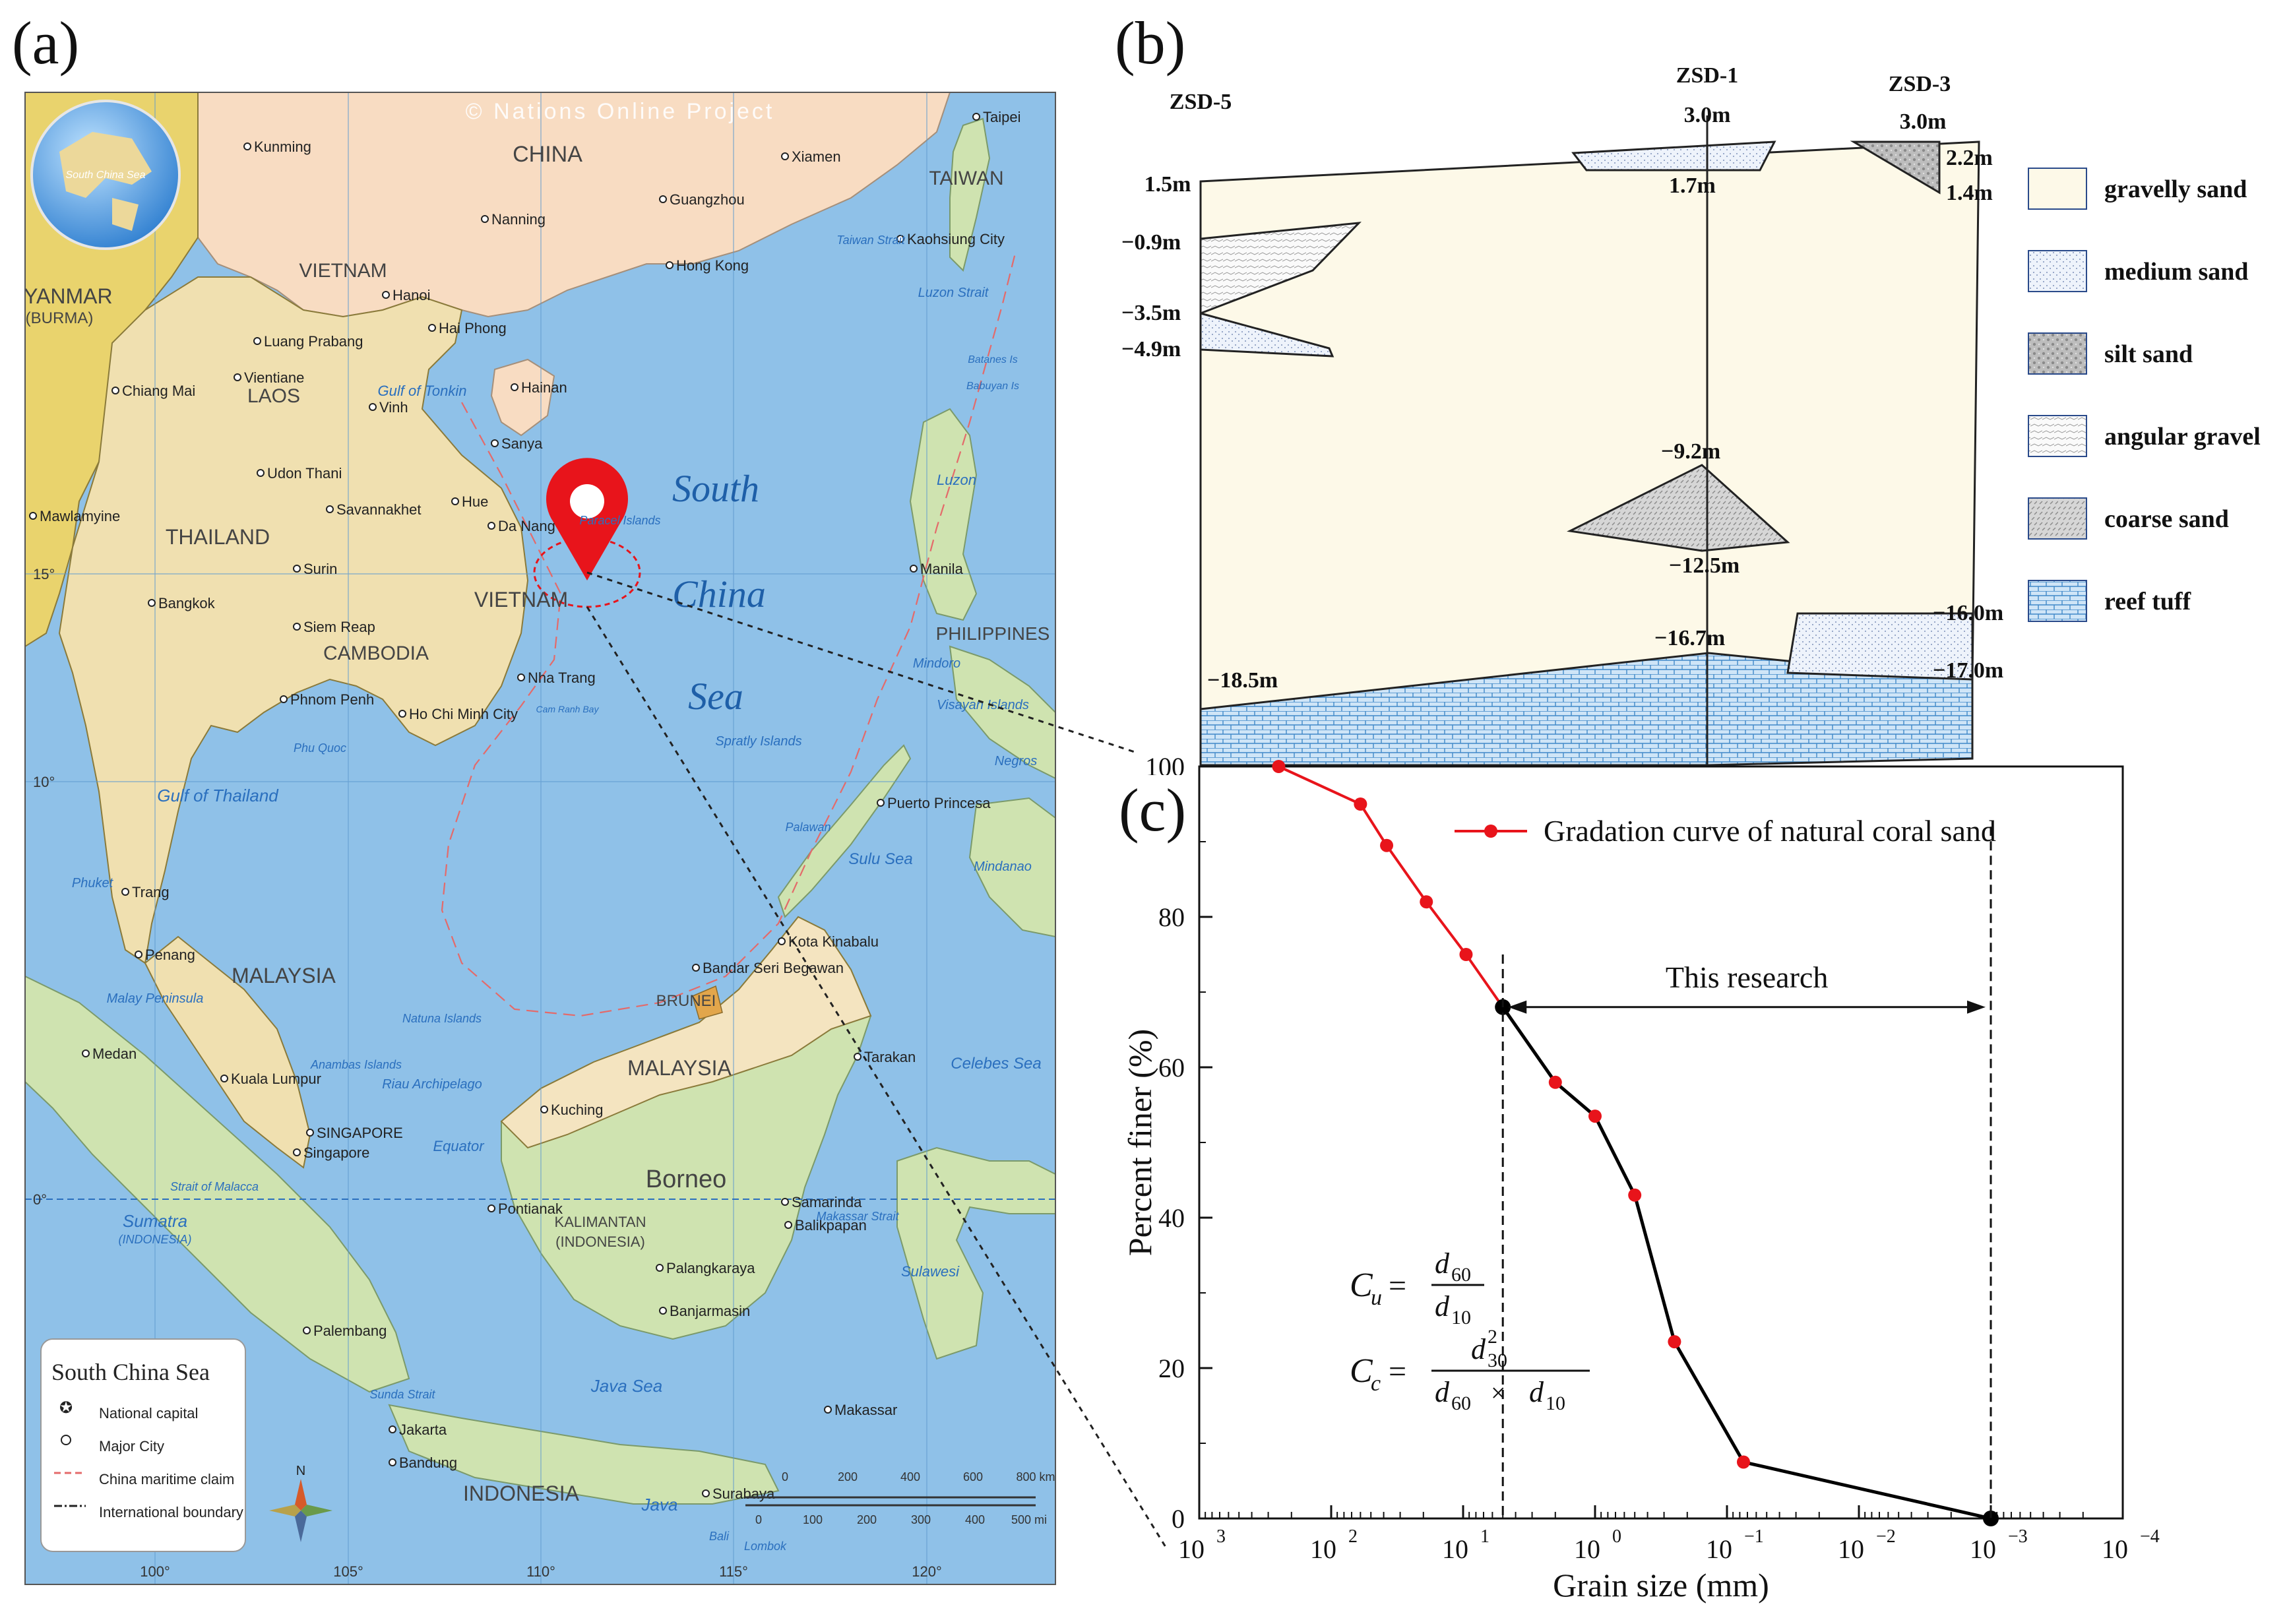 The height and width of the screenshot is (1624, 2289). What do you see at coordinates (356, 1064) in the screenshot?
I see `water-label-anambas-islands: Anambas Islands` at bounding box center [356, 1064].